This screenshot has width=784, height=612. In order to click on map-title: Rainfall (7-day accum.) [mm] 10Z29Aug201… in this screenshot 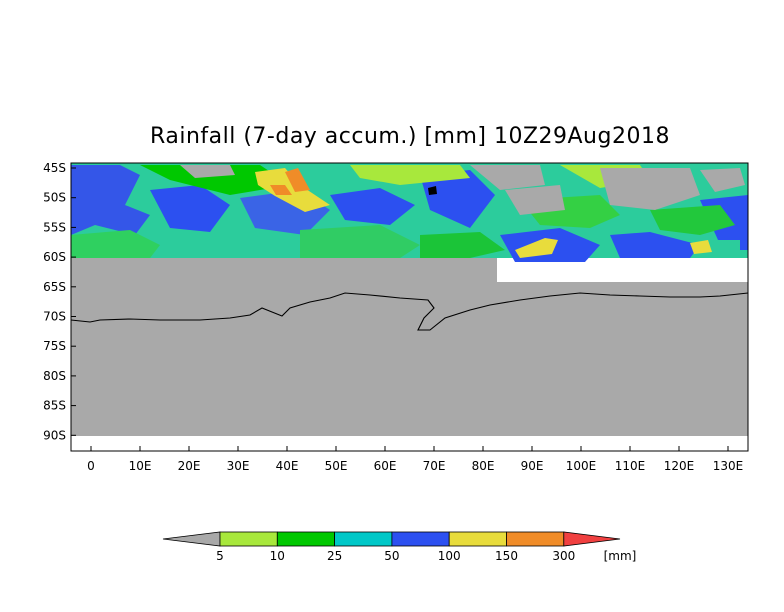, I will do `click(410, 136)`.